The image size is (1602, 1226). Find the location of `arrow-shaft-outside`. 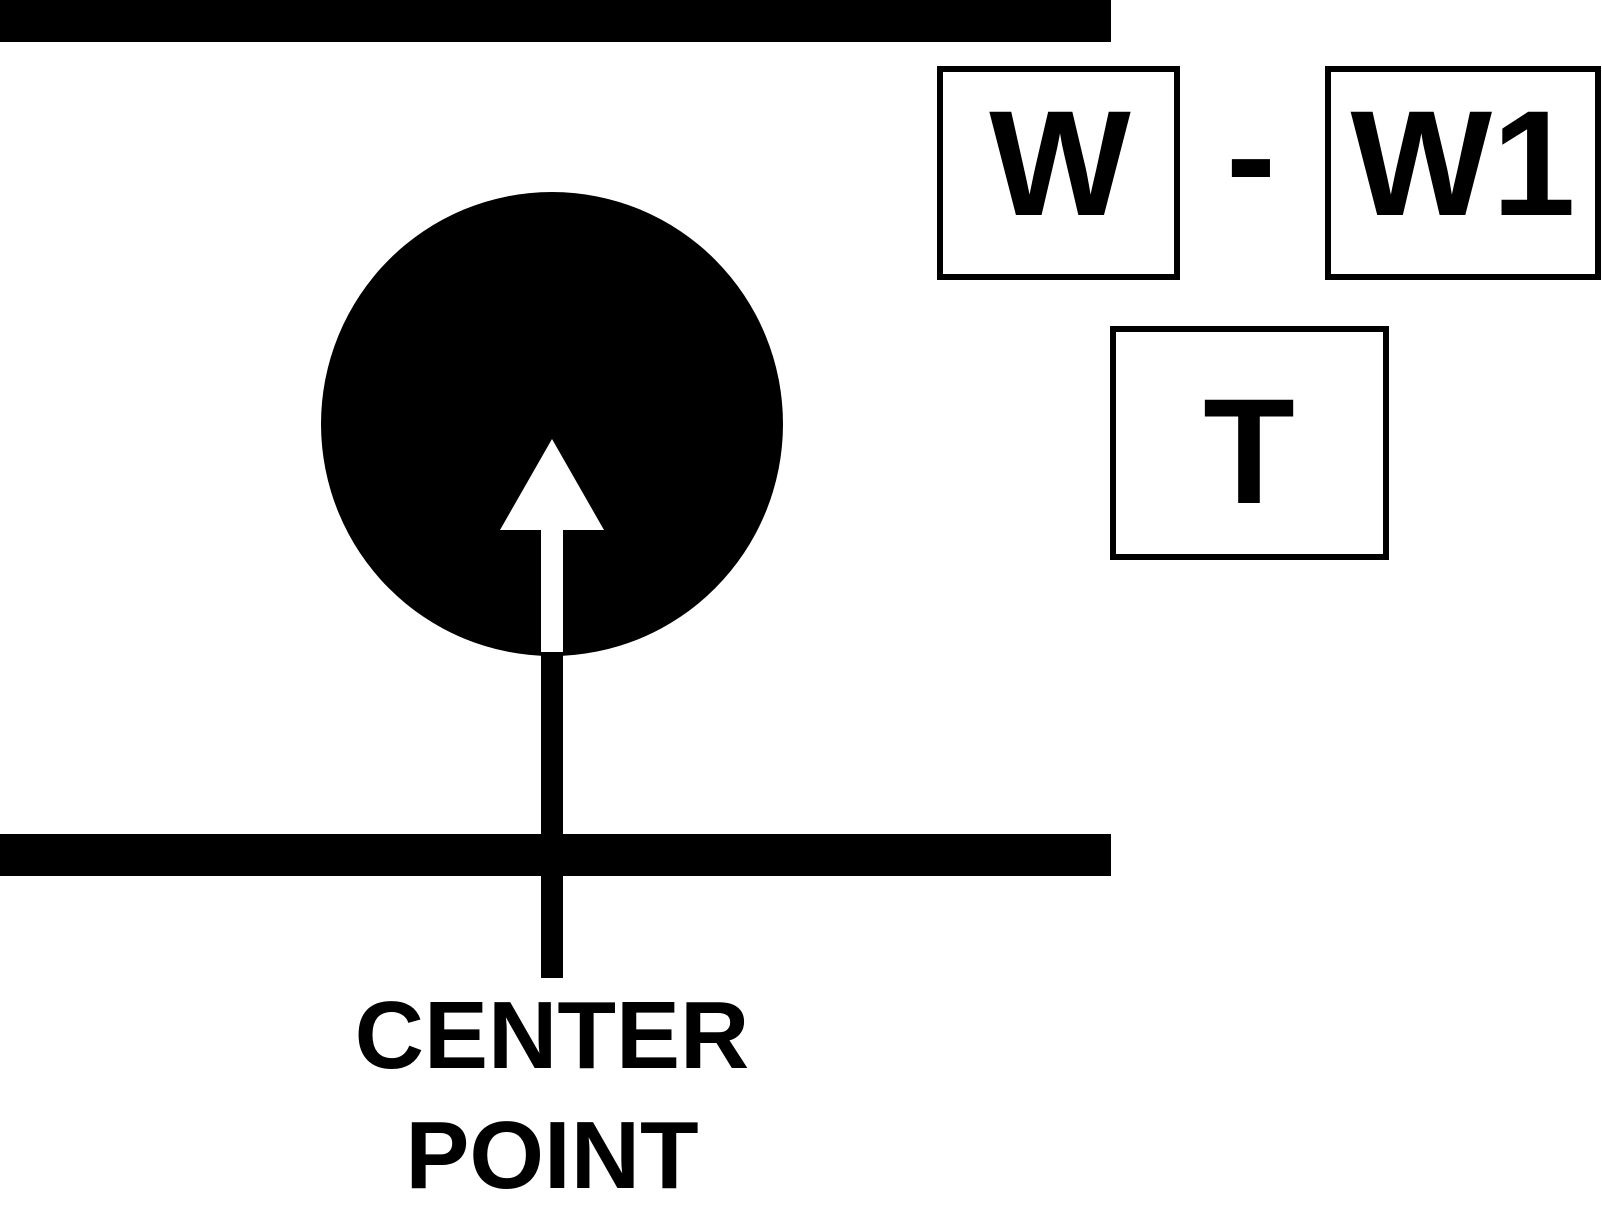

arrow-shaft-outside is located at coordinates (552, 815).